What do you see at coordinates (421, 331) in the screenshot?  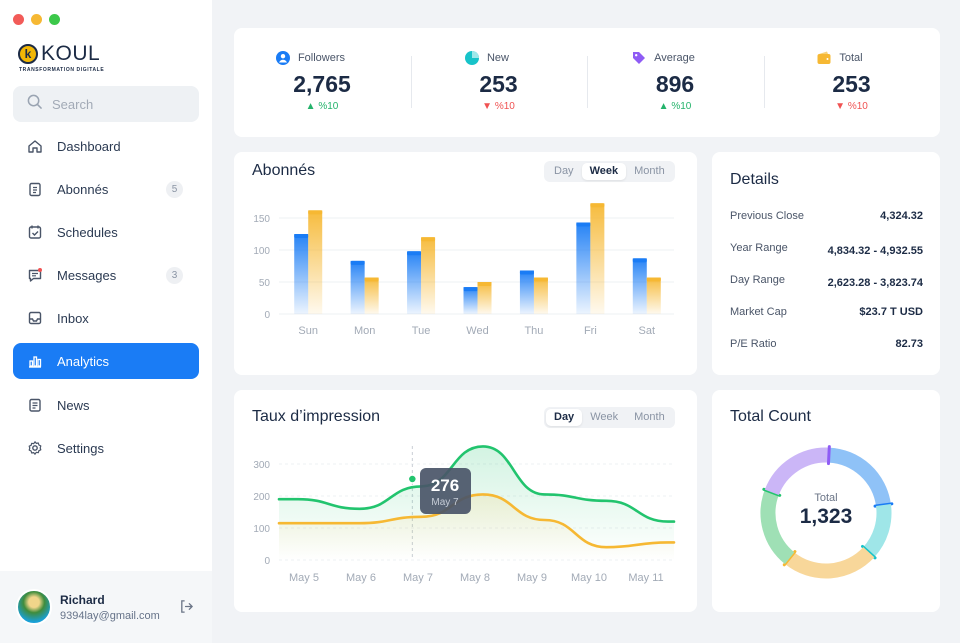 I see `x-tick-label: Tue` at bounding box center [421, 331].